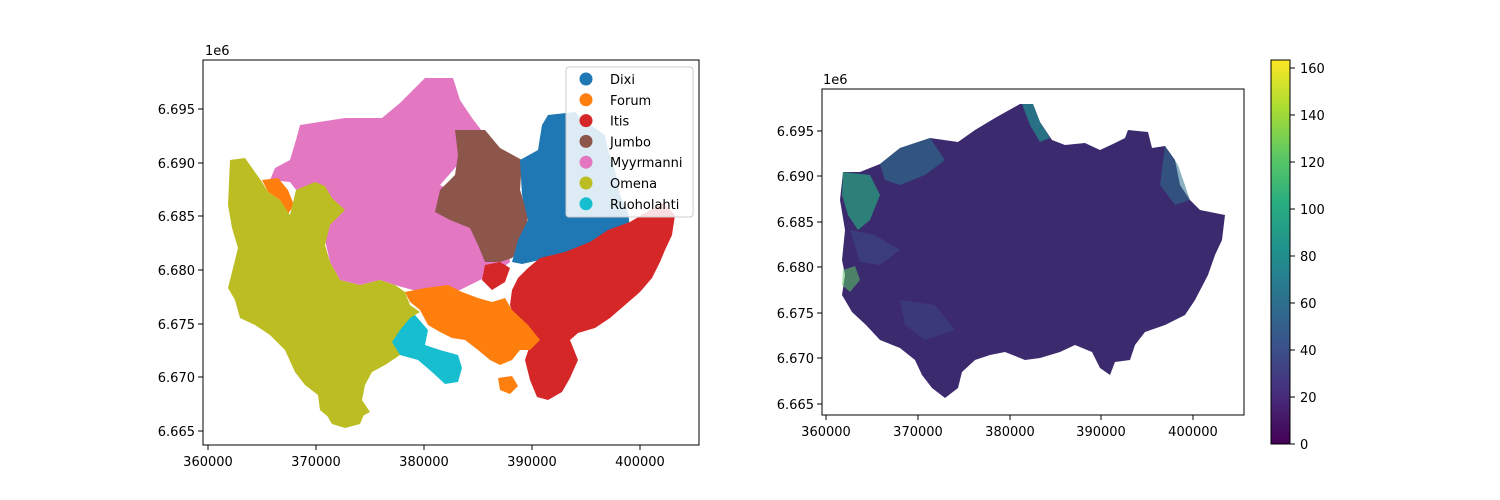 The image size is (1500, 500). I want to click on right-y-tick-label: 6.685, so click(795, 223).